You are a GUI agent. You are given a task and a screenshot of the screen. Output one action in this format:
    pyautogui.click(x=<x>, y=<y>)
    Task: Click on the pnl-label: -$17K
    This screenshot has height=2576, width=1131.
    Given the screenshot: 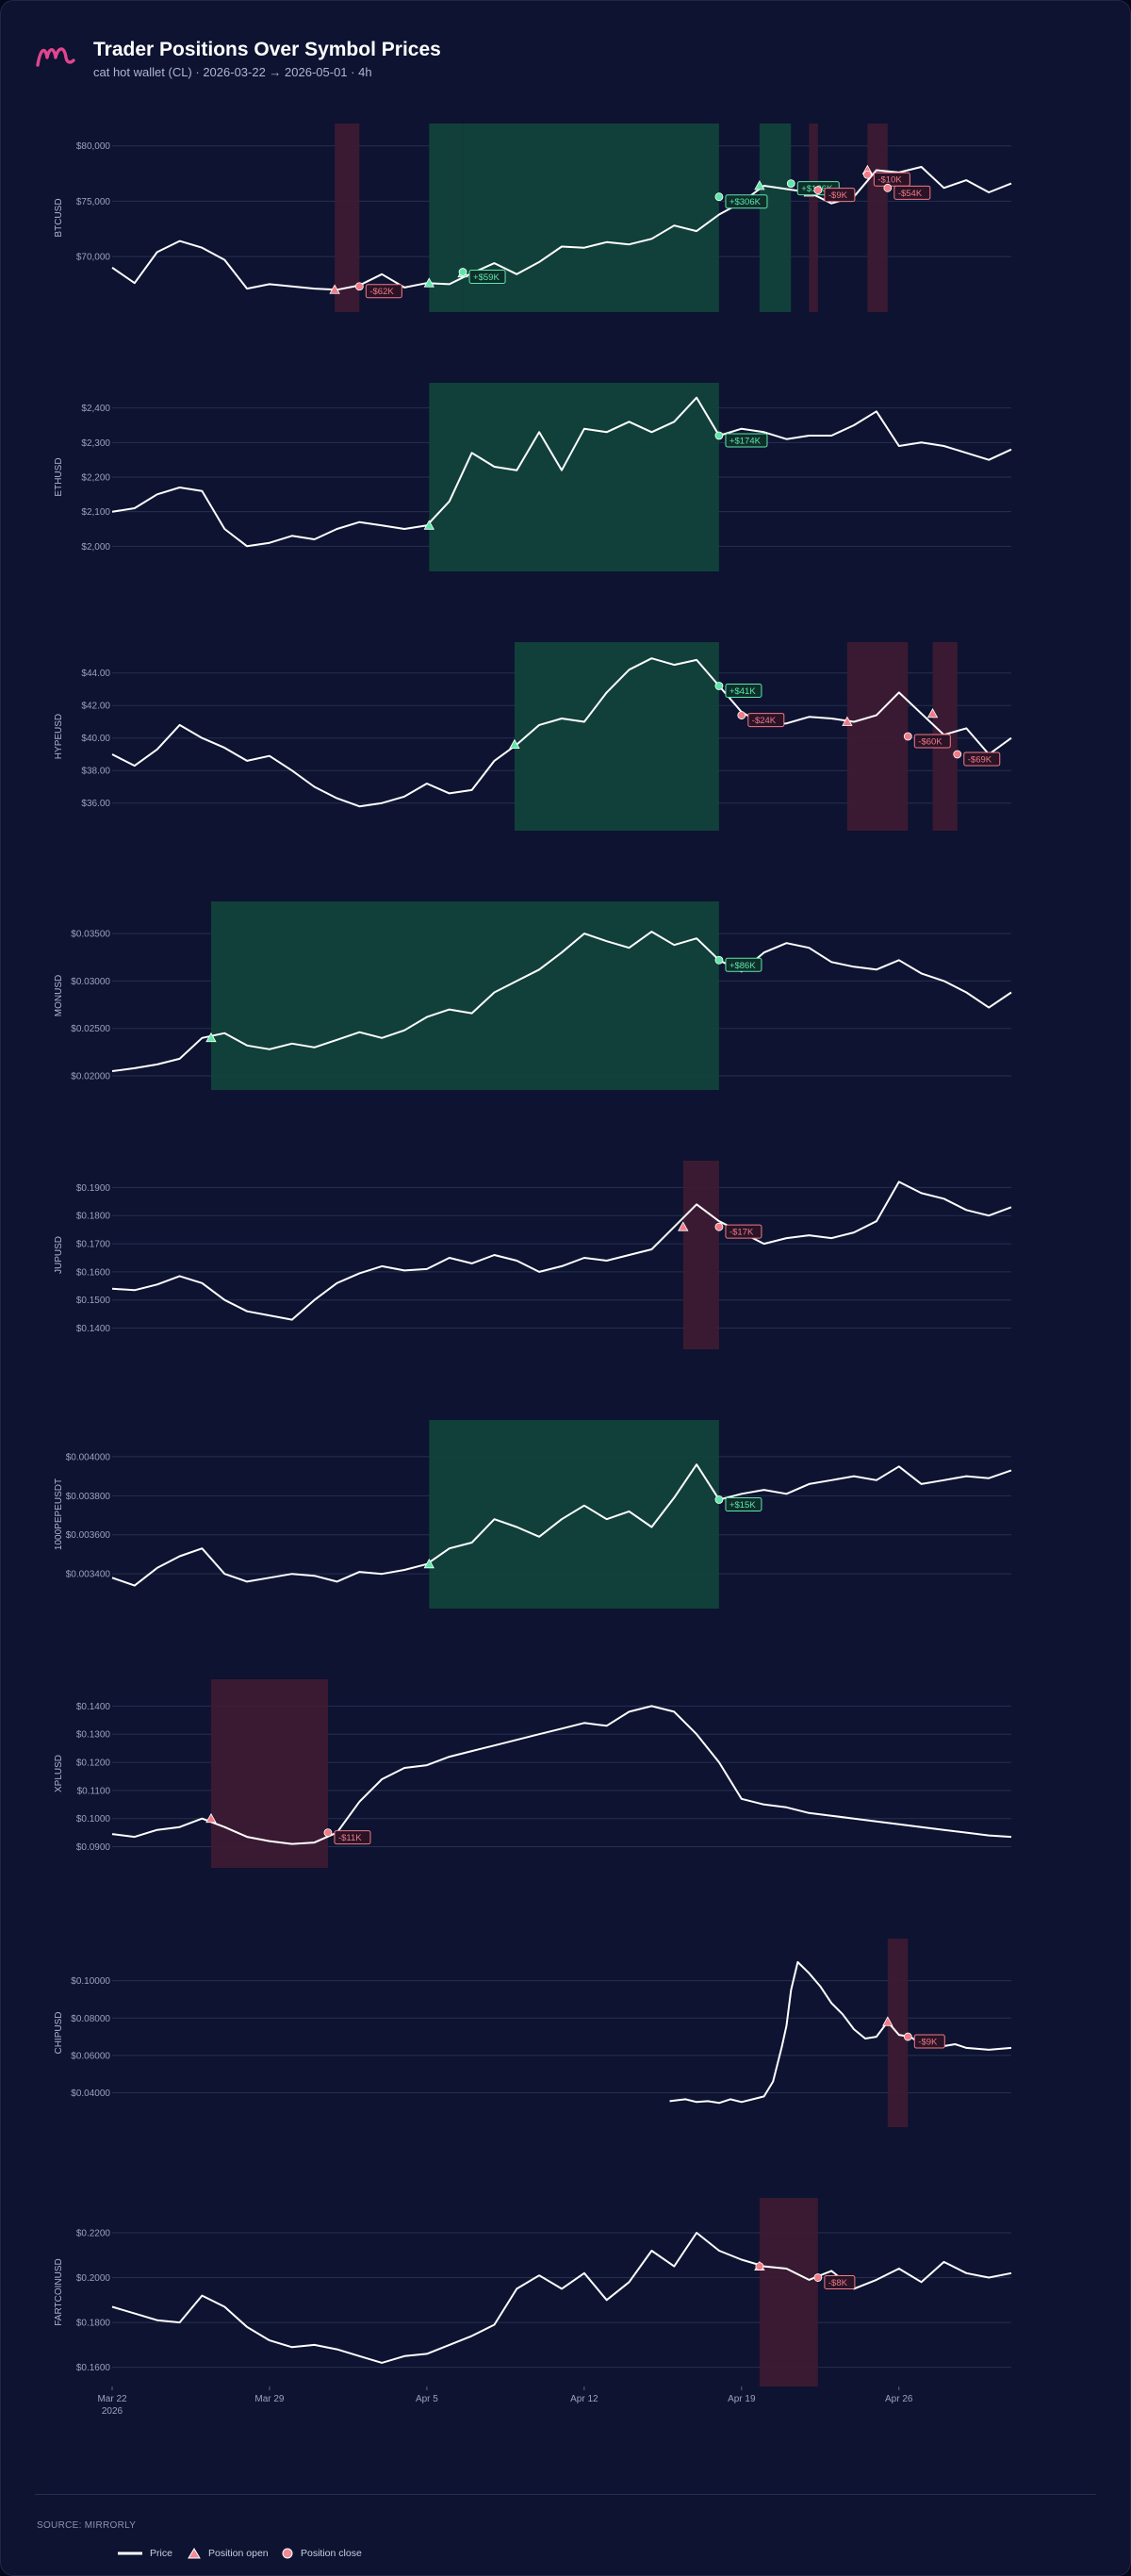 What is the action you would take?
    pyautogui.click(x=741, y=1233)
    